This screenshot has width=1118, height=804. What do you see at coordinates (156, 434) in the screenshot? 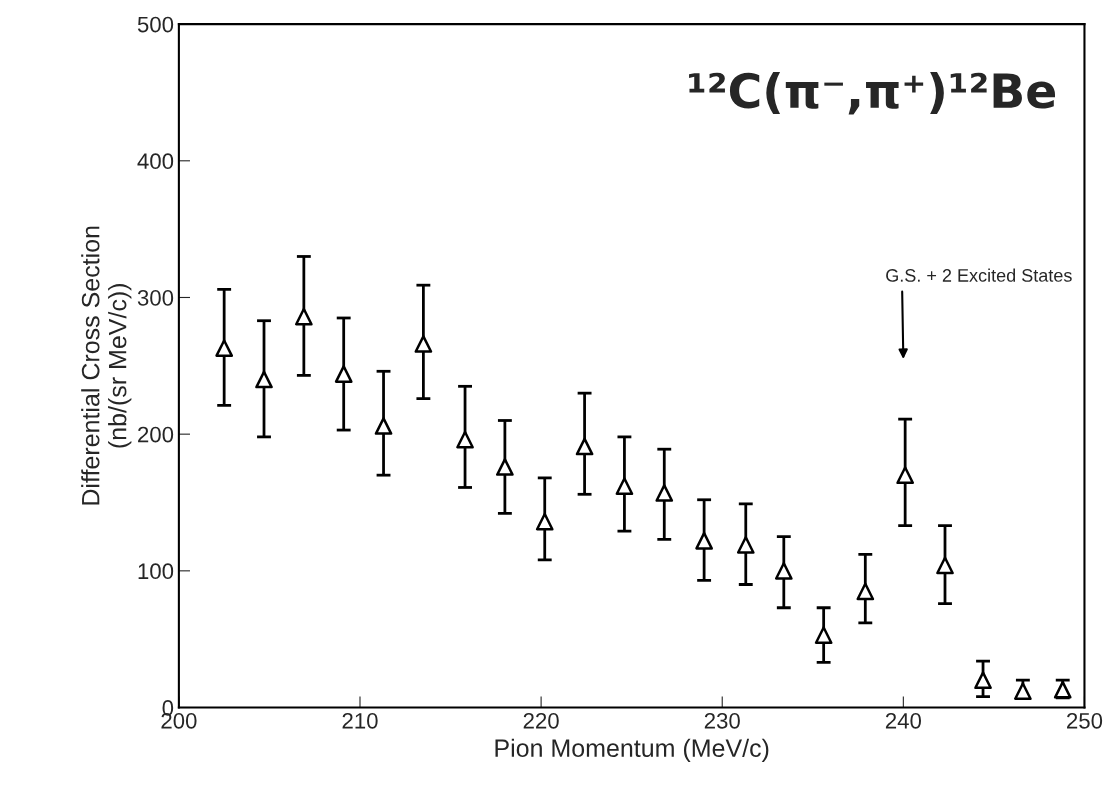
I see `y-tick-label: 200` at bounding box center [156, 434].